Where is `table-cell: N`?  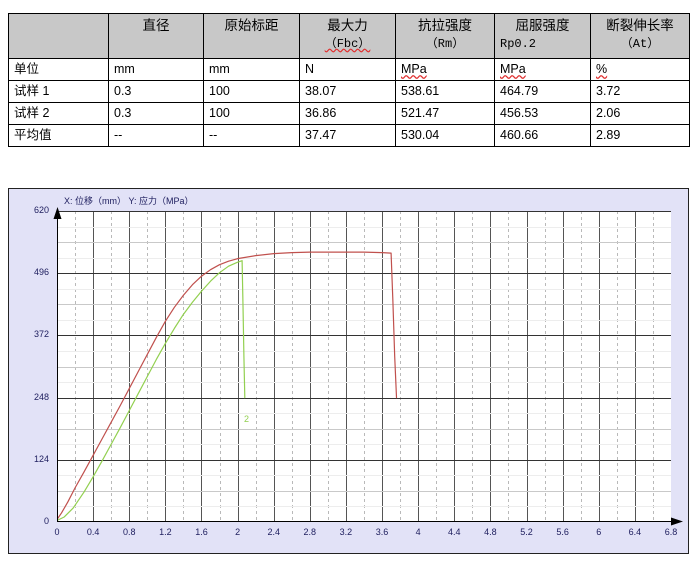 table-cell: N is located at coordinates (347, 69).